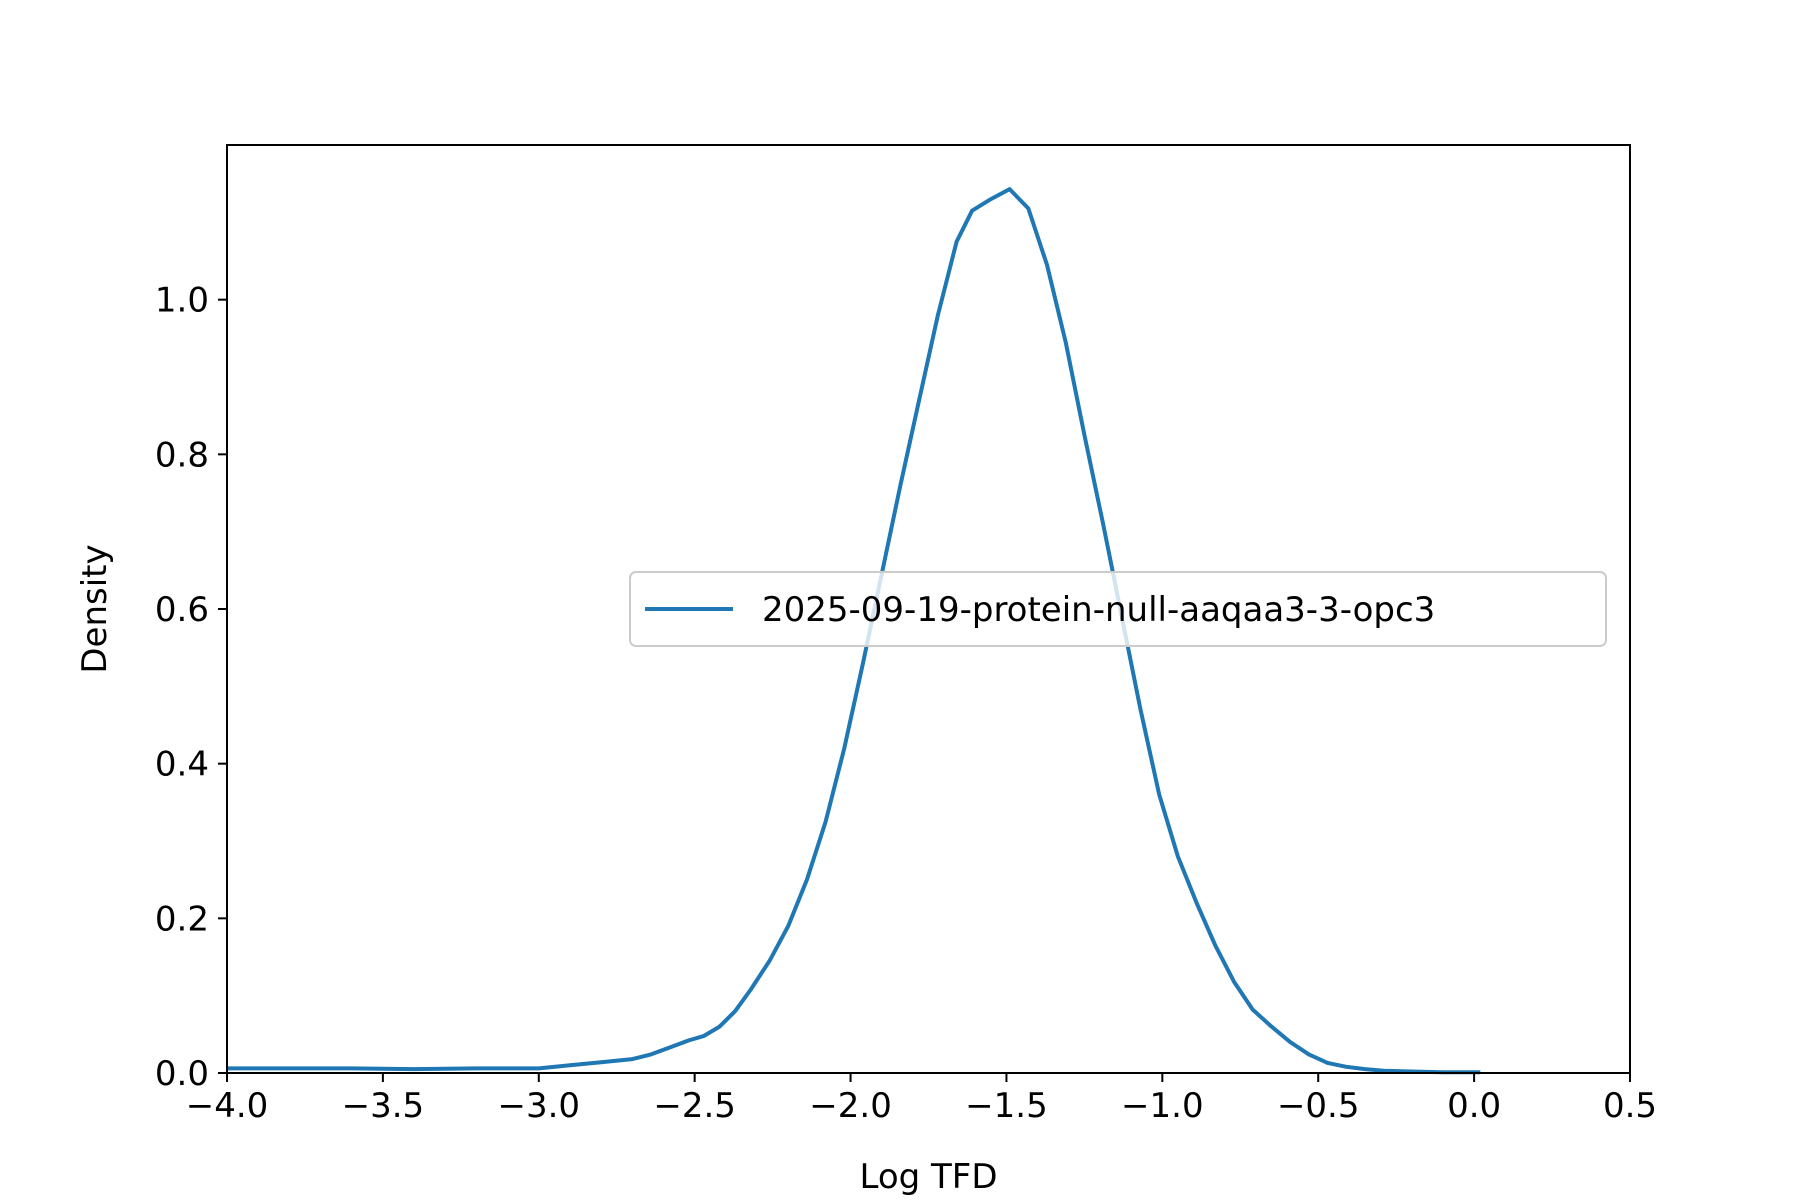 This screenshot has width=1800, height=1200. I want to click on x-tick-label: −1.5, so click(1006, 1106).